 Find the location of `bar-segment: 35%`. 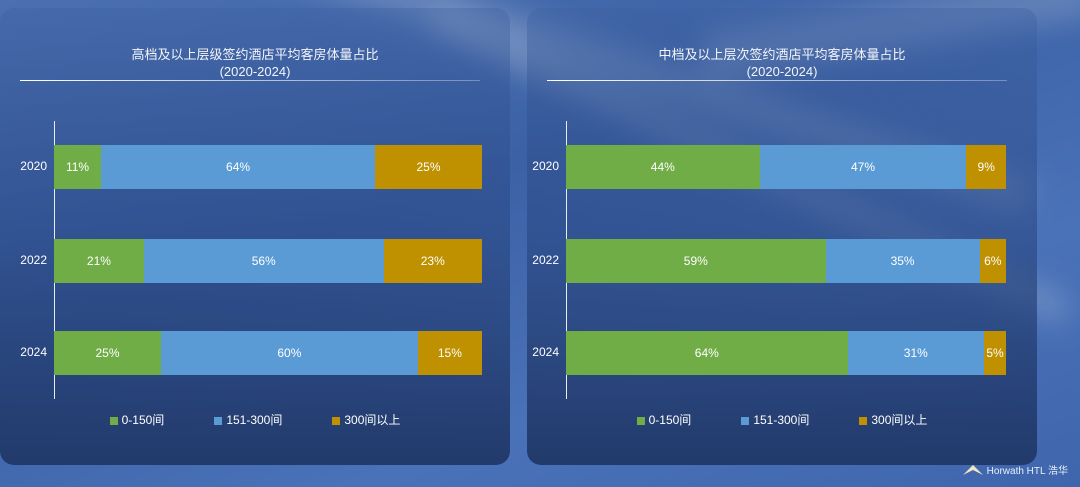

bar-segment: 35% is located at coordinates (902, 261).